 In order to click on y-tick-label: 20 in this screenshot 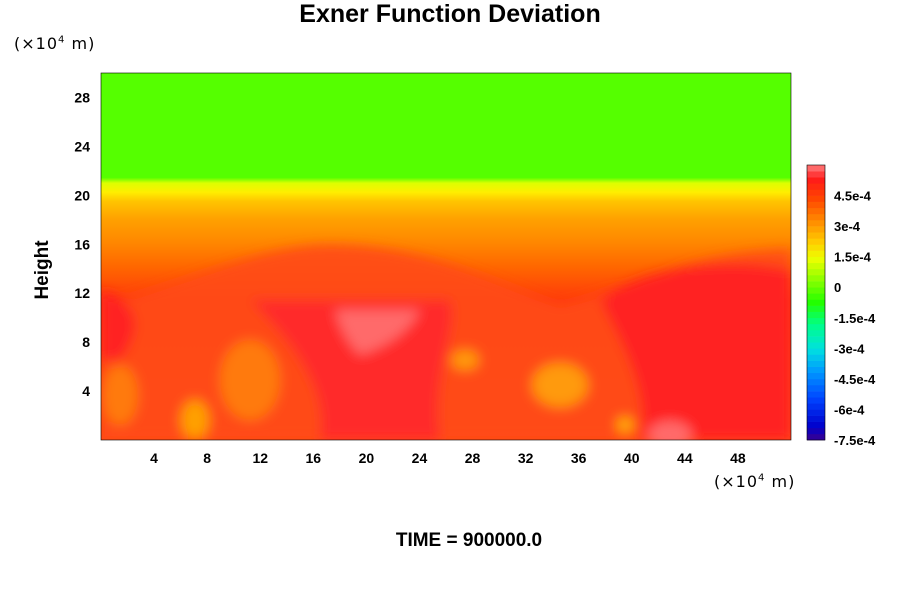, I will do `click(82, 195)`.